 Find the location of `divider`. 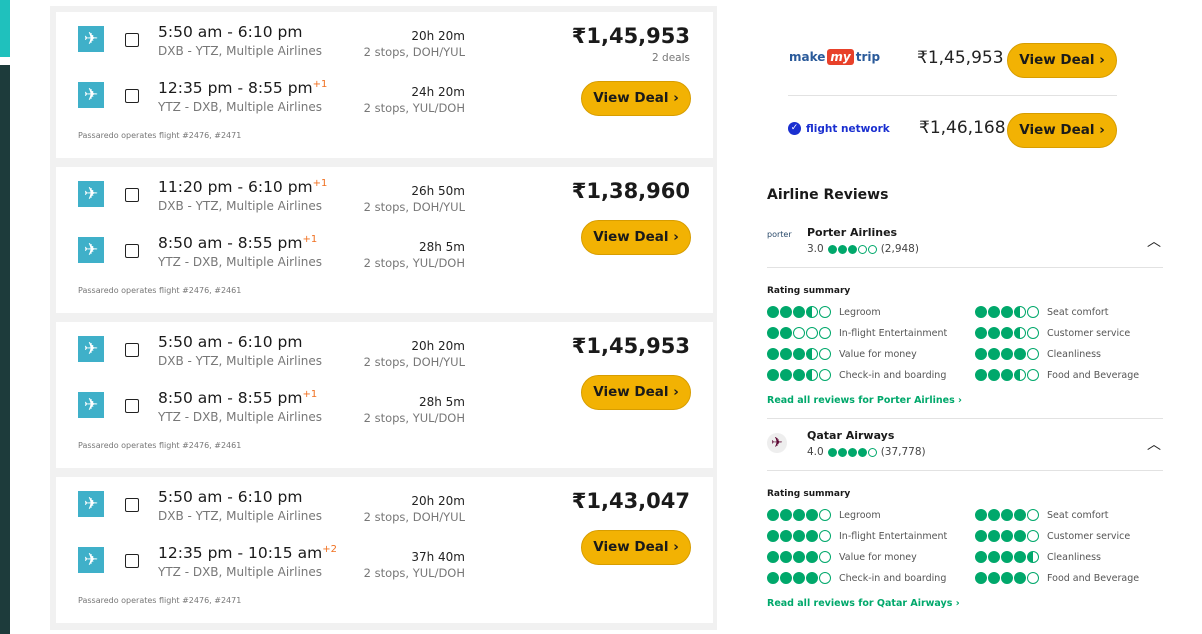

divider is located at coordinates (965, 418).